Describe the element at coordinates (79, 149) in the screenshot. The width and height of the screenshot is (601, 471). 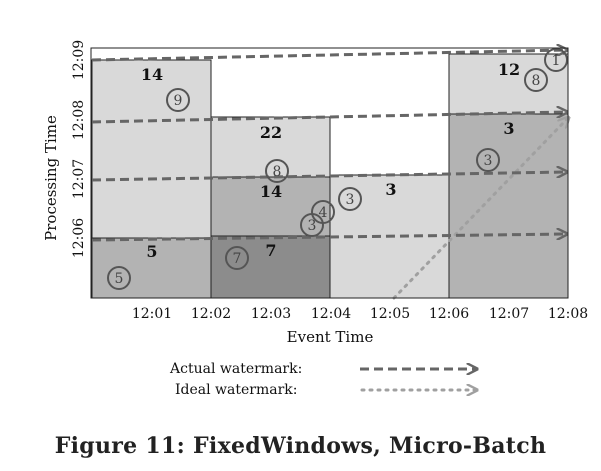
I see `y-axis-ticks: 12:06 12:07 12:08 12:09` at that location.